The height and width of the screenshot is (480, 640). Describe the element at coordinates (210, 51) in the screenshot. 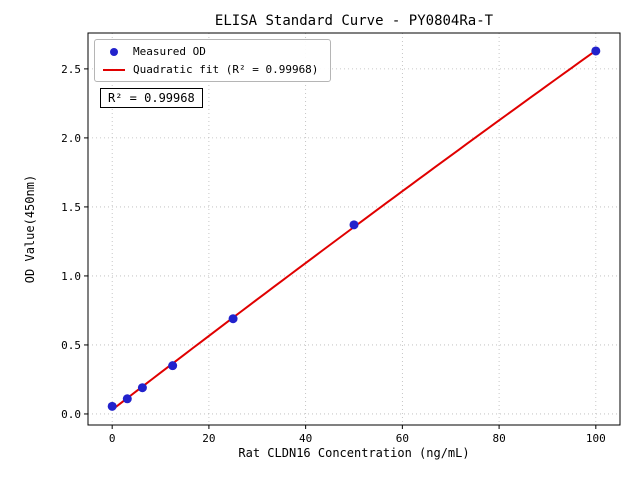

I see `legend-item-measured-od: Measured OD` at that location.